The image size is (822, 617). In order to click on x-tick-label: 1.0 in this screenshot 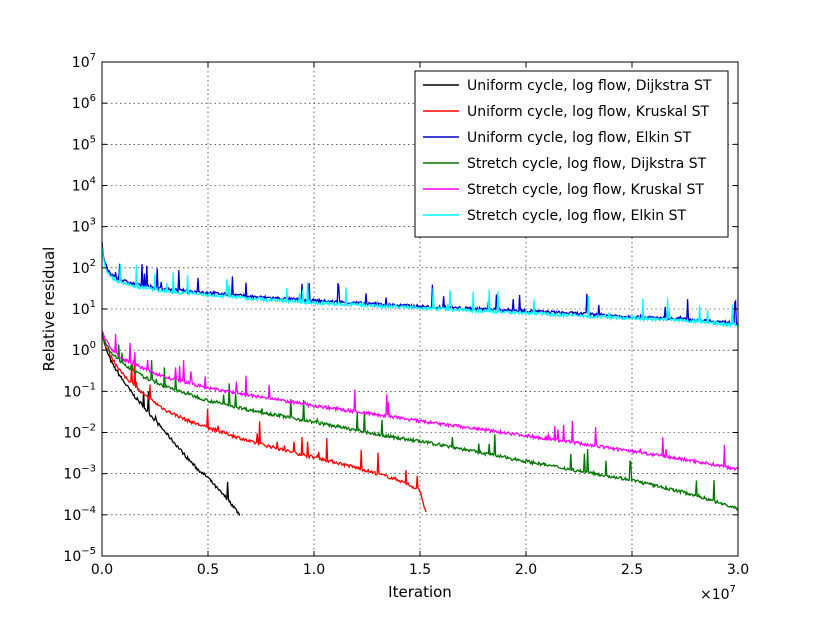, I will do `click(314, 570)`.